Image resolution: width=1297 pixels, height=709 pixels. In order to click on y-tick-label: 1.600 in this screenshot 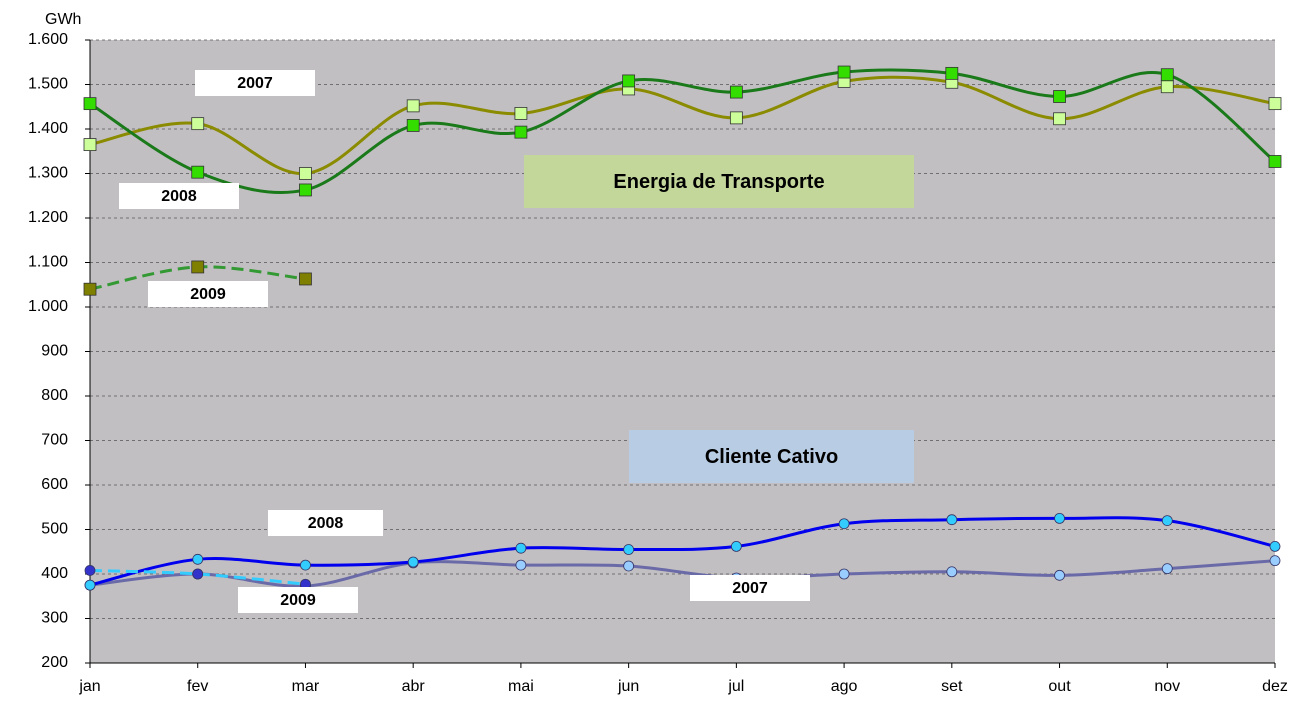, I will do `click(48, 39)`.